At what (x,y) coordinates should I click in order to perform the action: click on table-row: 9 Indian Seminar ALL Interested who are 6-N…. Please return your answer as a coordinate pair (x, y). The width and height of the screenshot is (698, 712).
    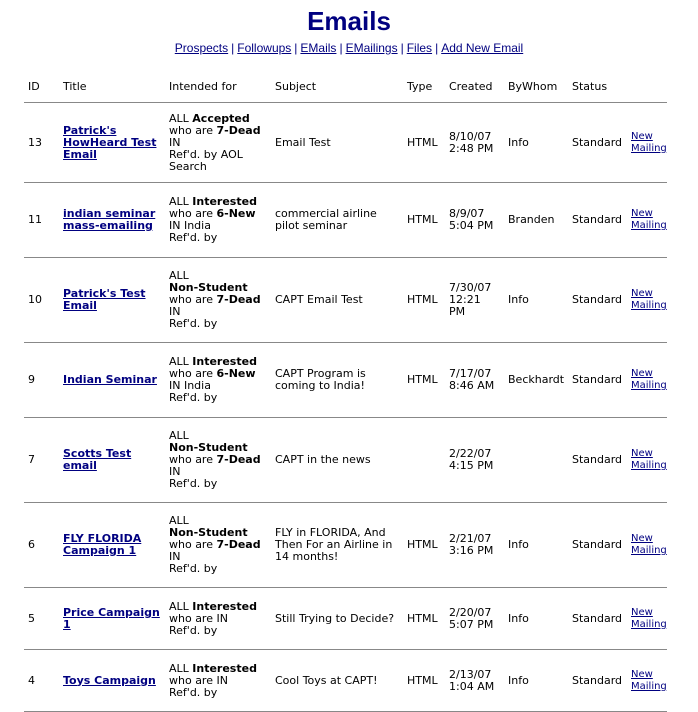
    Looking at the image, I should click on (345, 380).